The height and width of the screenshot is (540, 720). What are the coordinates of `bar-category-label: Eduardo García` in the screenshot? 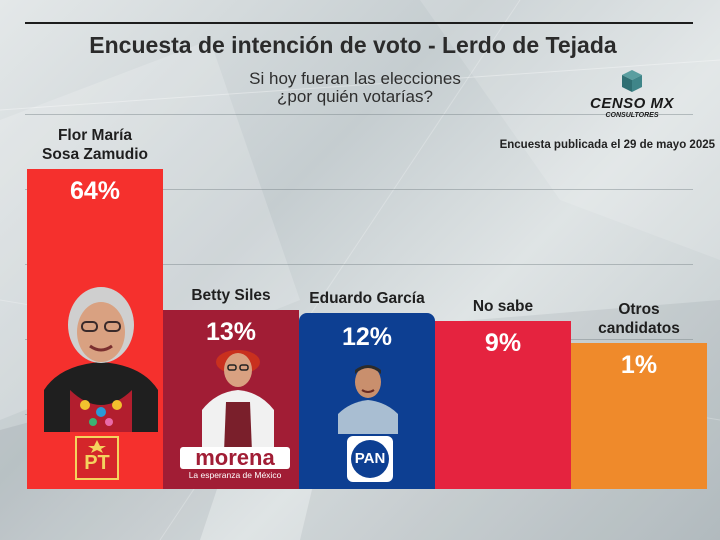 It's located at (367, 298).